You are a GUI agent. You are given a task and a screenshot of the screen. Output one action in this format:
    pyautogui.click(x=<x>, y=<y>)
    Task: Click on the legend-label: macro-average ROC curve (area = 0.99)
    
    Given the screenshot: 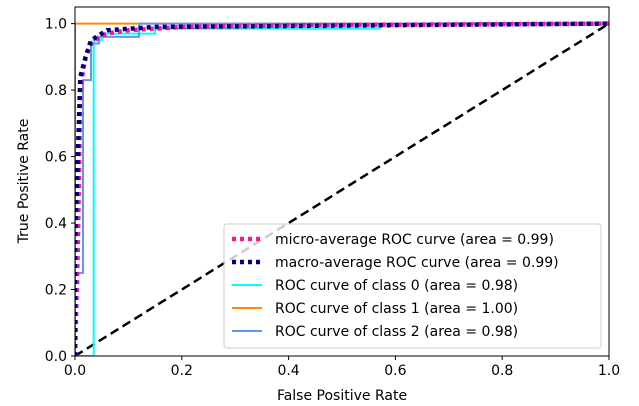 What is the action you would take?
    pyautogui.click(x=417, y=263)
    